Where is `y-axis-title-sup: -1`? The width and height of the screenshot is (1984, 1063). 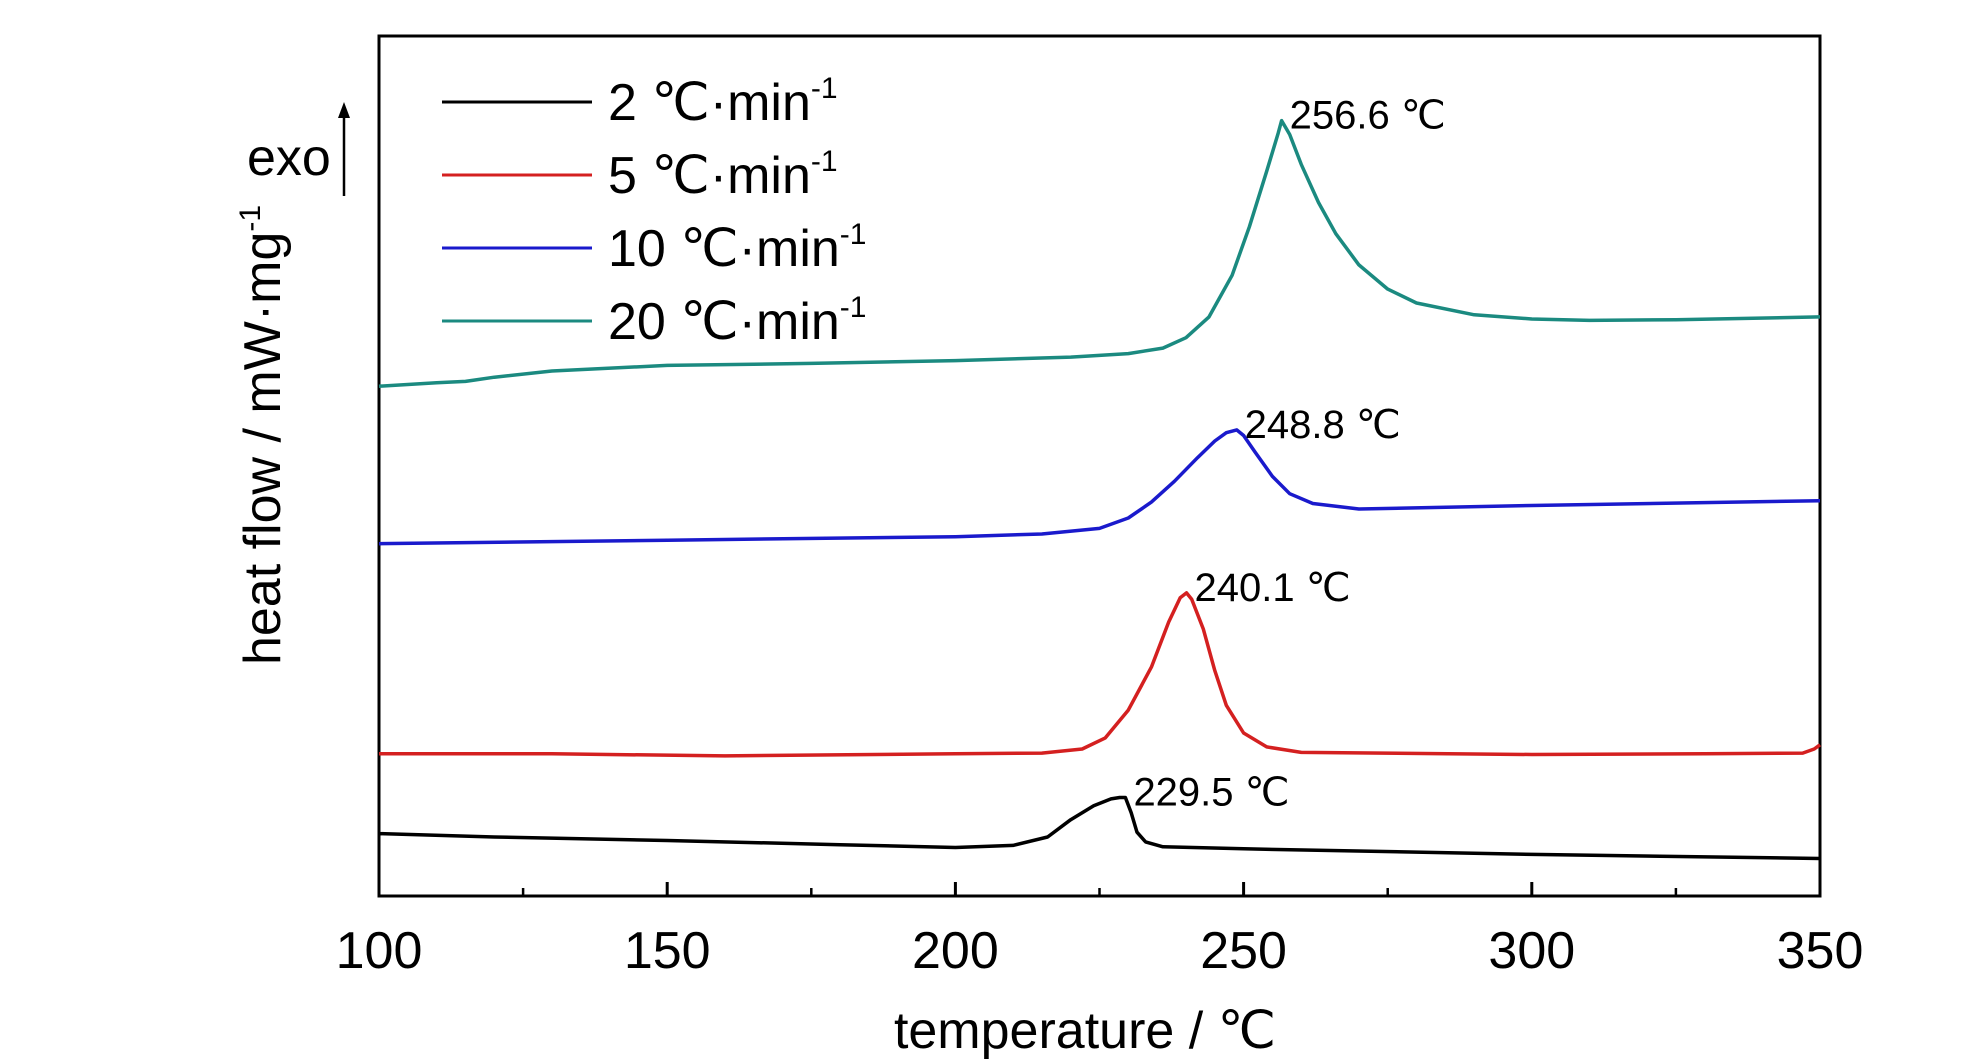 y-axis-title-sup: -1 is located at coordinates (250, 218).